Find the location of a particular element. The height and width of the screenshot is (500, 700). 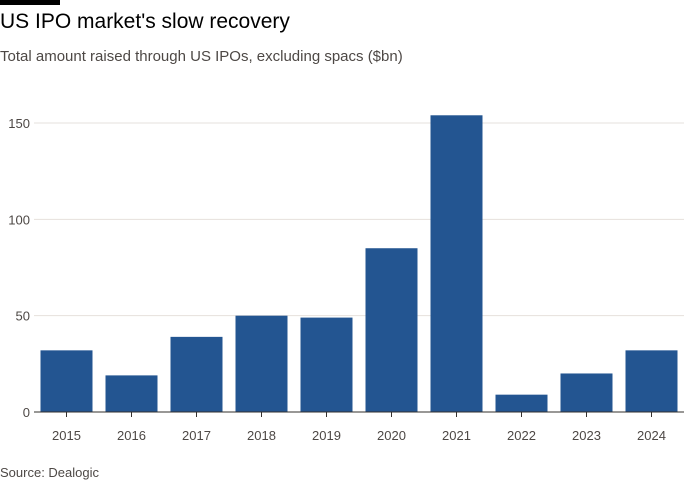

bar-2022 is located at coordinates (521, 403).